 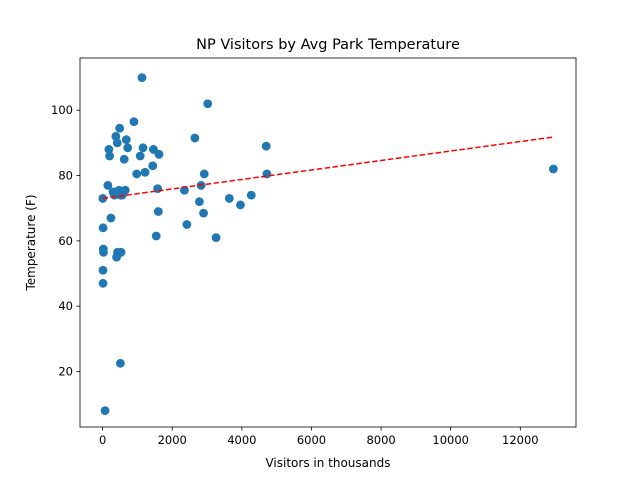 What do you see at coordinates (241, 440) in the screenshot?
I see `x-tick-label: 4000` at bounding box center [241, 440].